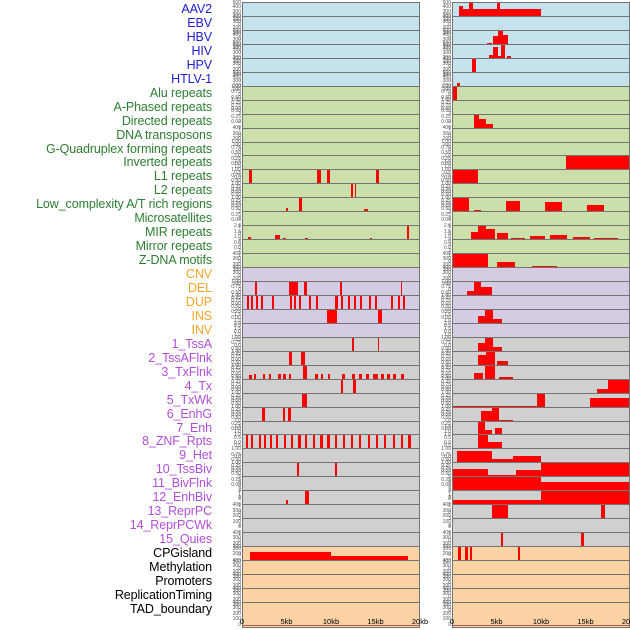  I want to click on track-label-2-tssaflnk: 2_TssAFlnk, so click(180, 357).